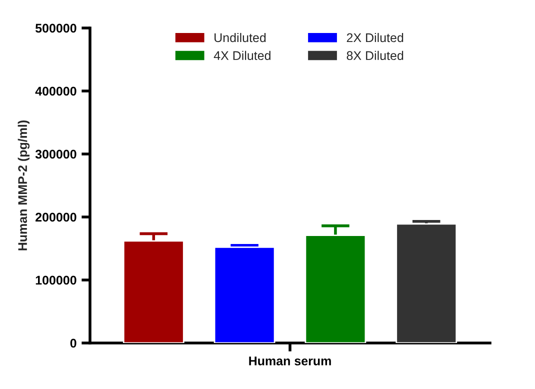 This screenshot has width=535, height=389. What do you see at coordinates (375, 37) in the screenshot?
I see `legend-label: 2X Diluted` at bounding box center [375, 37].